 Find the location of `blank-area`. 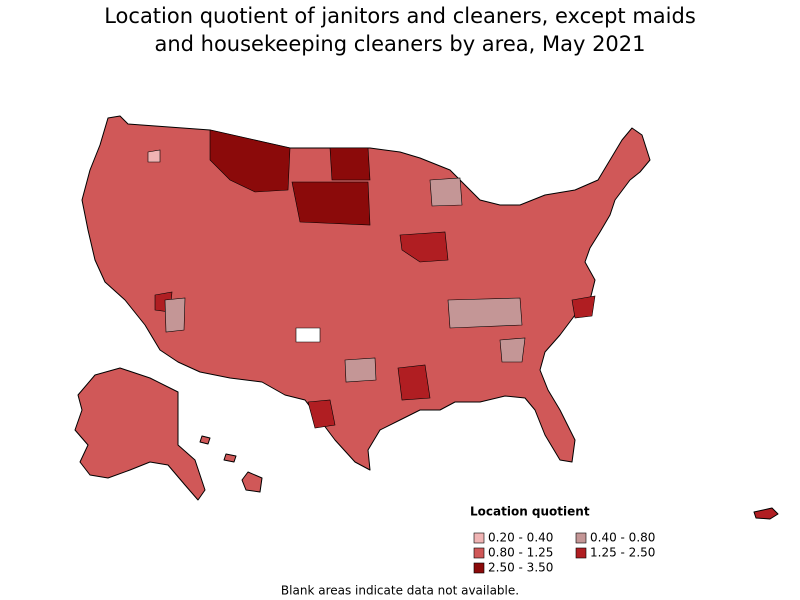

blank-area is located at coordinates (308, 335).